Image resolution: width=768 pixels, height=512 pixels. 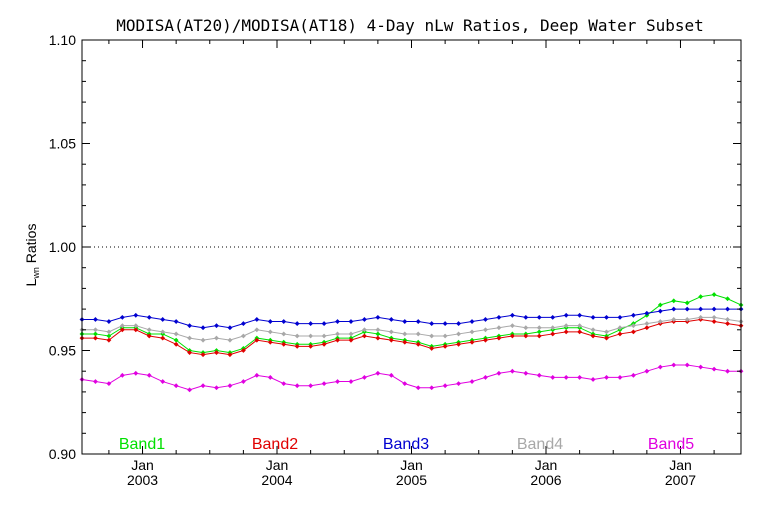 I want to click on y-axis-label-sub: wn, so click(x=36, y=273).